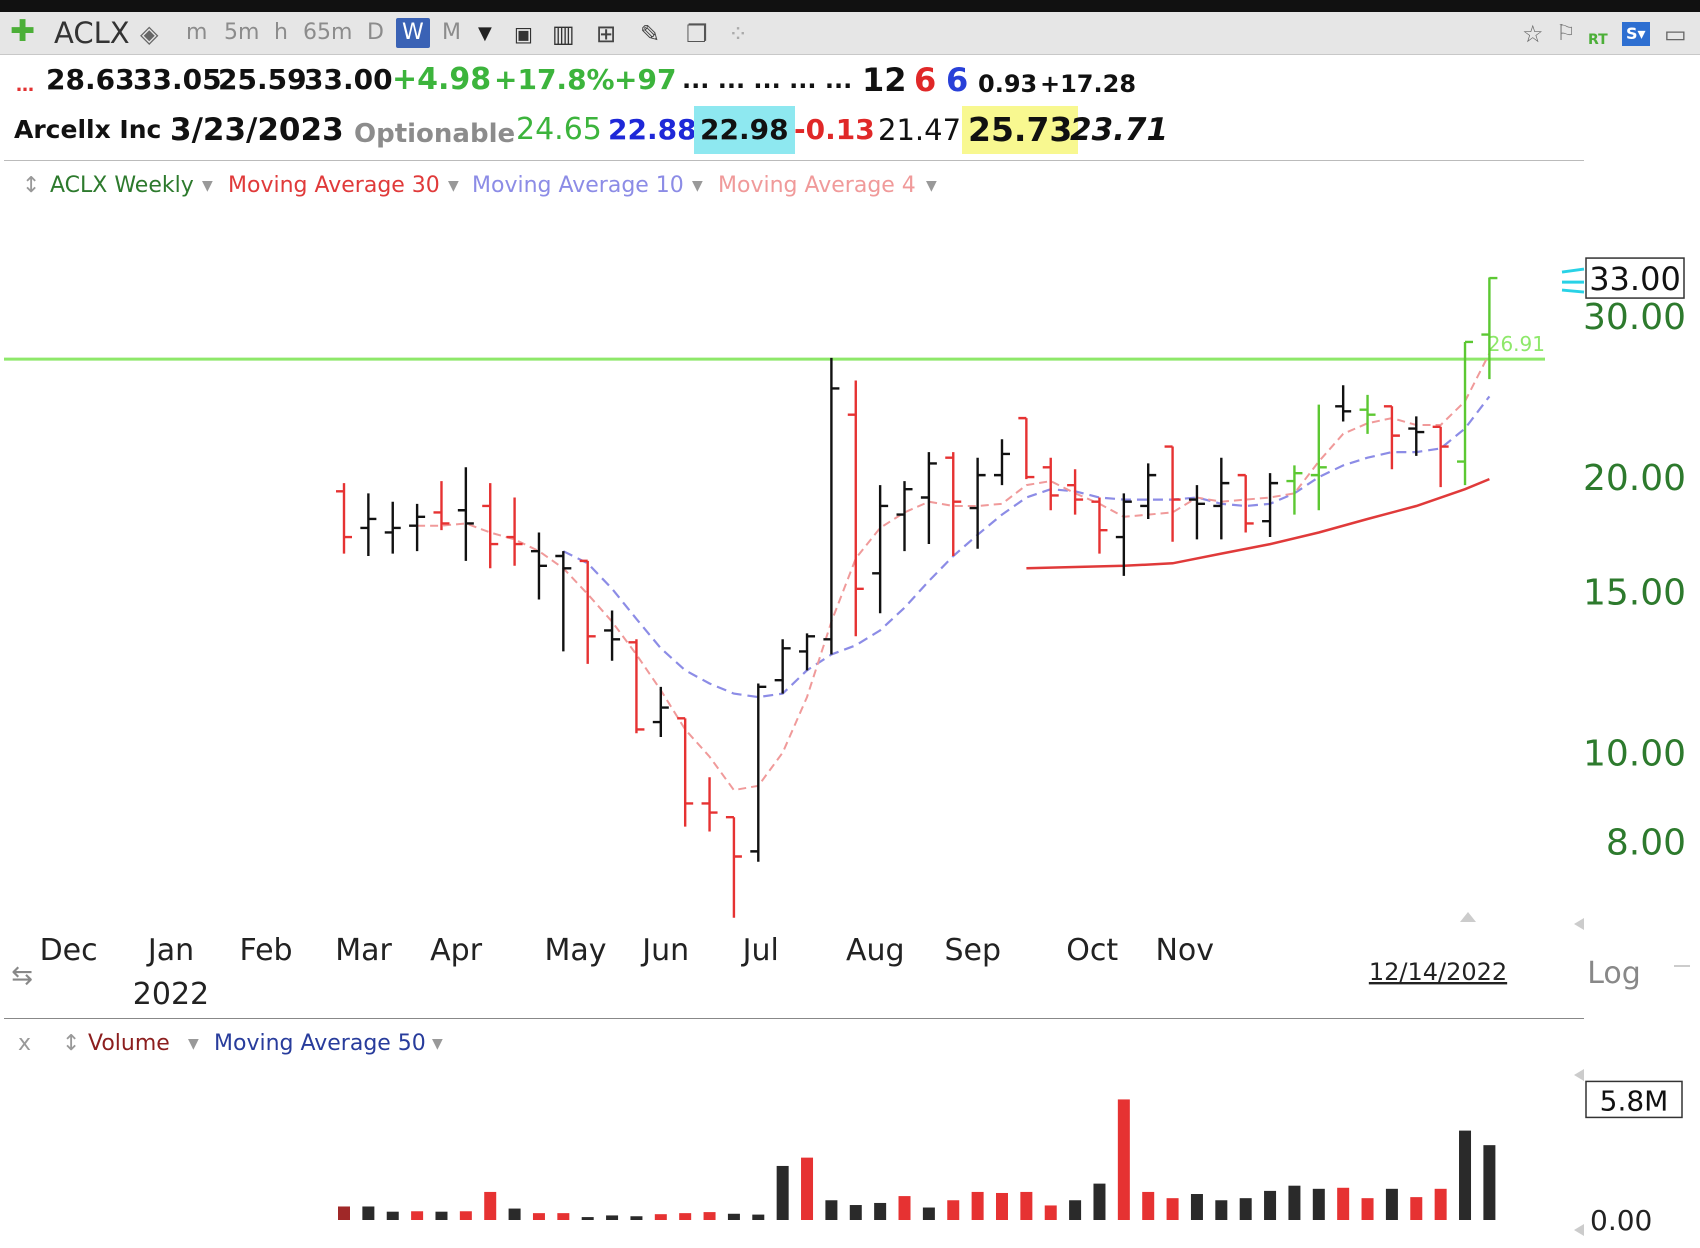 This screenshot has width=1700, height=1248. I want to click on legend-vol-ma50: Moving Average 50, so click(320, 1043).